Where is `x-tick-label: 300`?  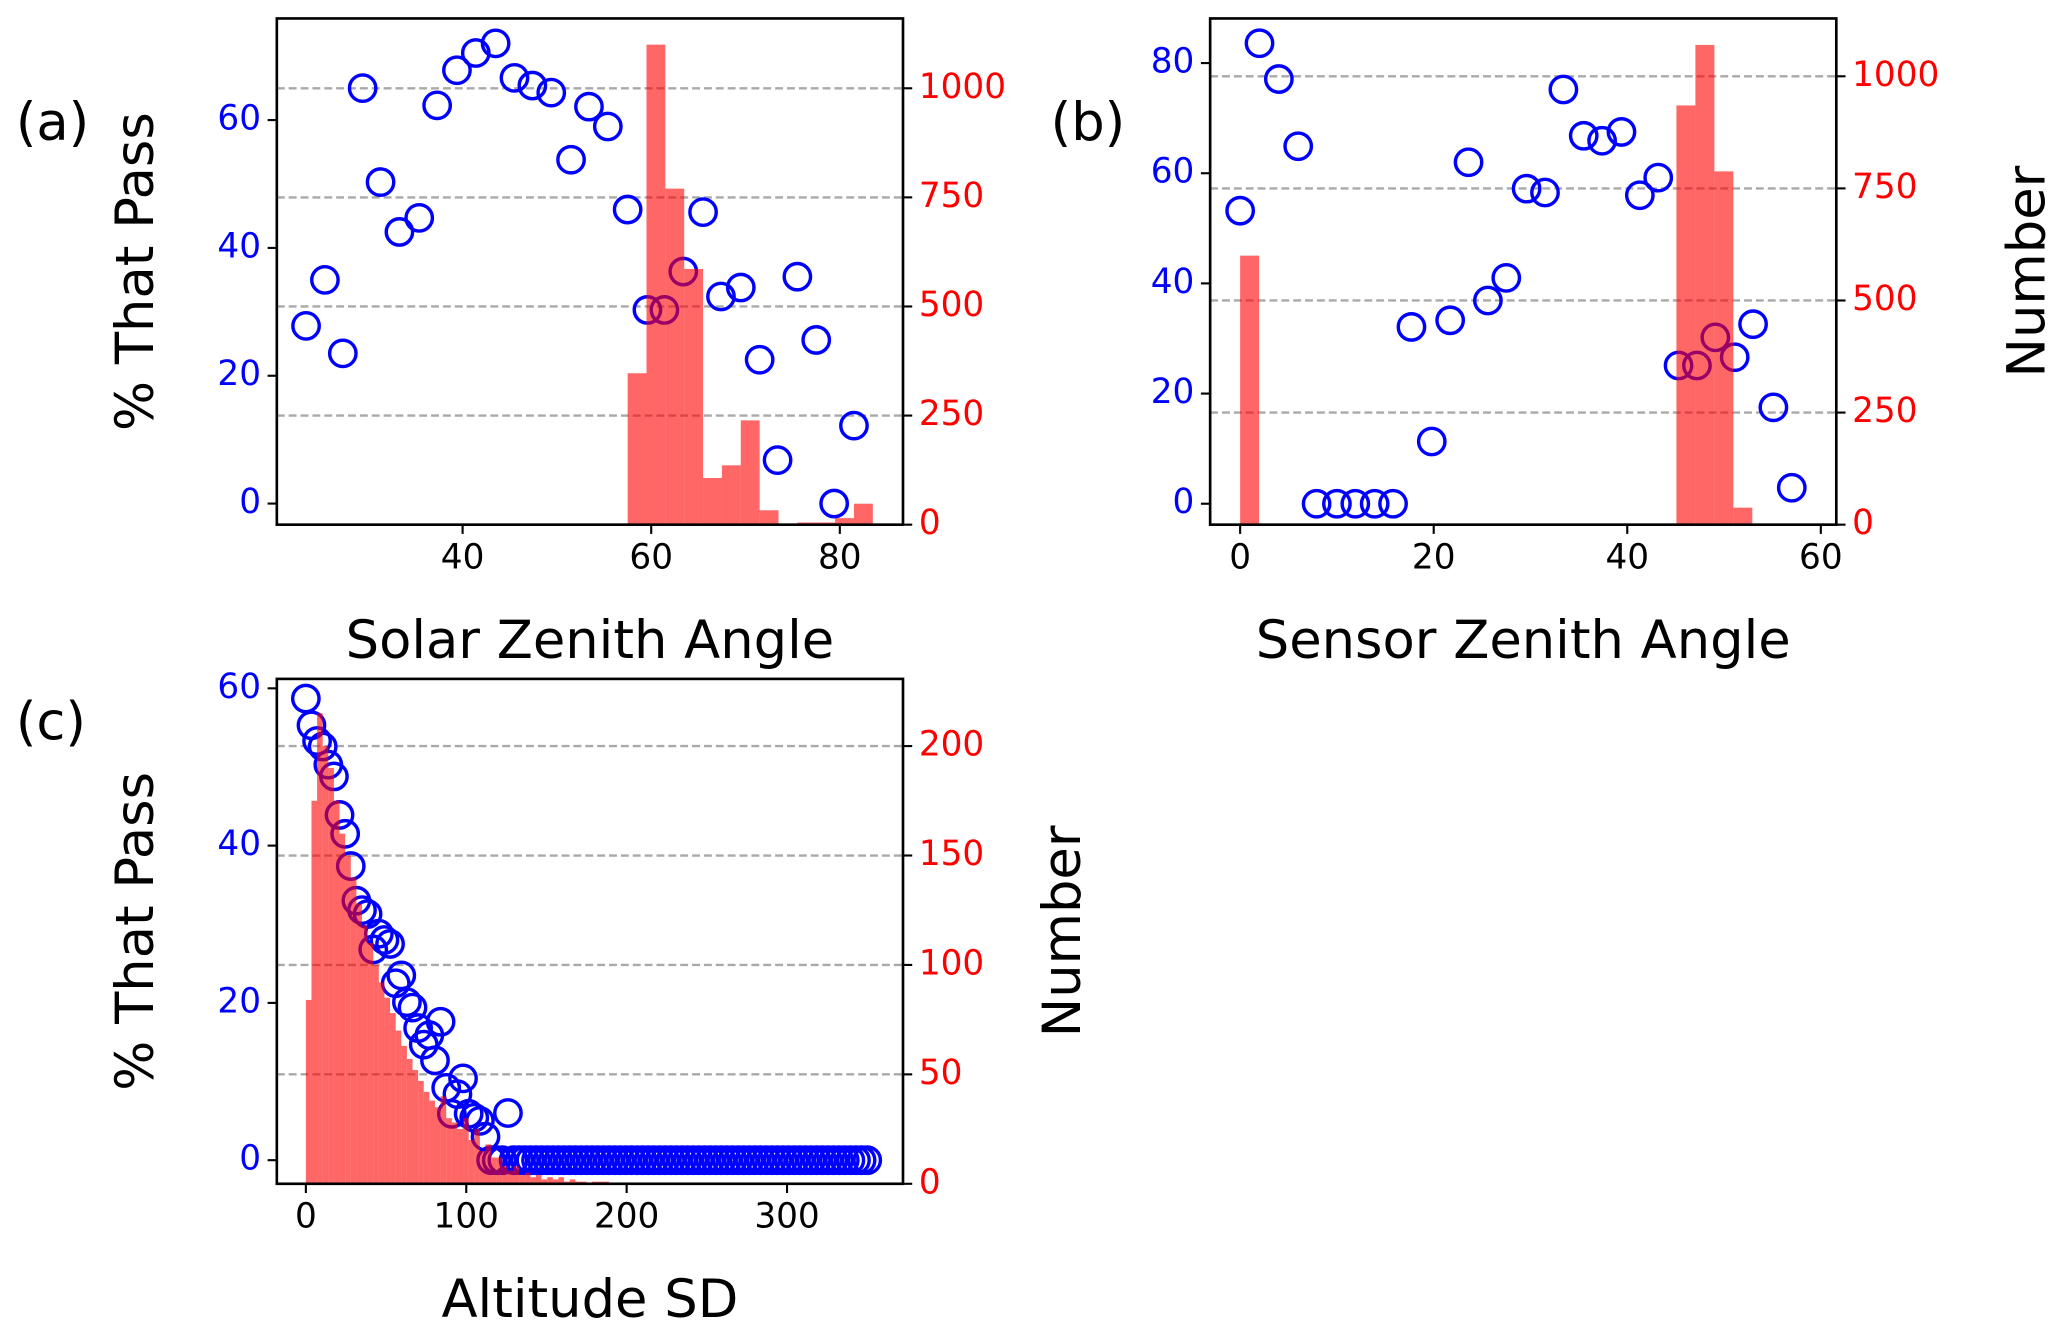
x-tick-label: 300 is located at coordinates (786, 1217).